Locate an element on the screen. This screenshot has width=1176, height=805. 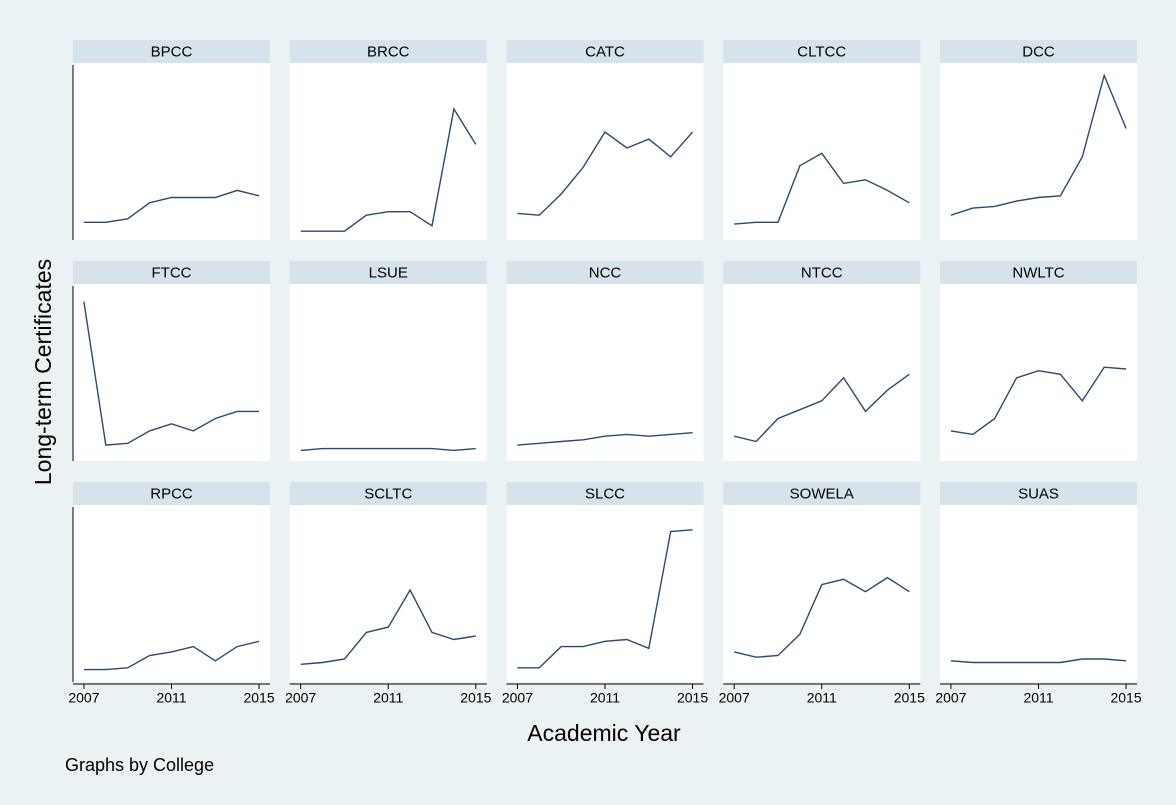
panel-title: CATC is located at coordinates (605, 51).